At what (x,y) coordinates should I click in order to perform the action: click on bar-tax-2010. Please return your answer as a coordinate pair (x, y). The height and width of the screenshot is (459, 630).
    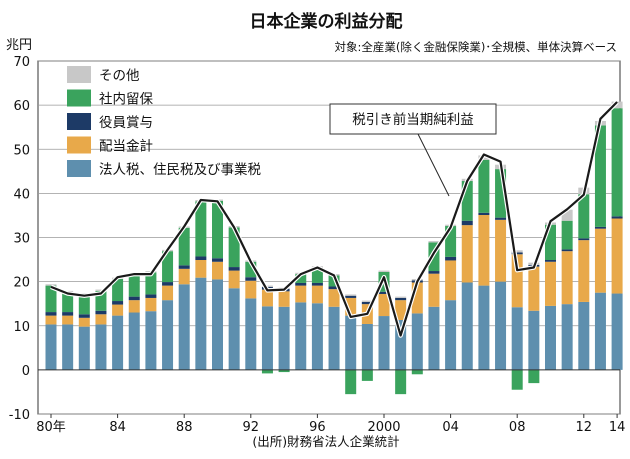
    Looking at the image, I should click on (550, 337).